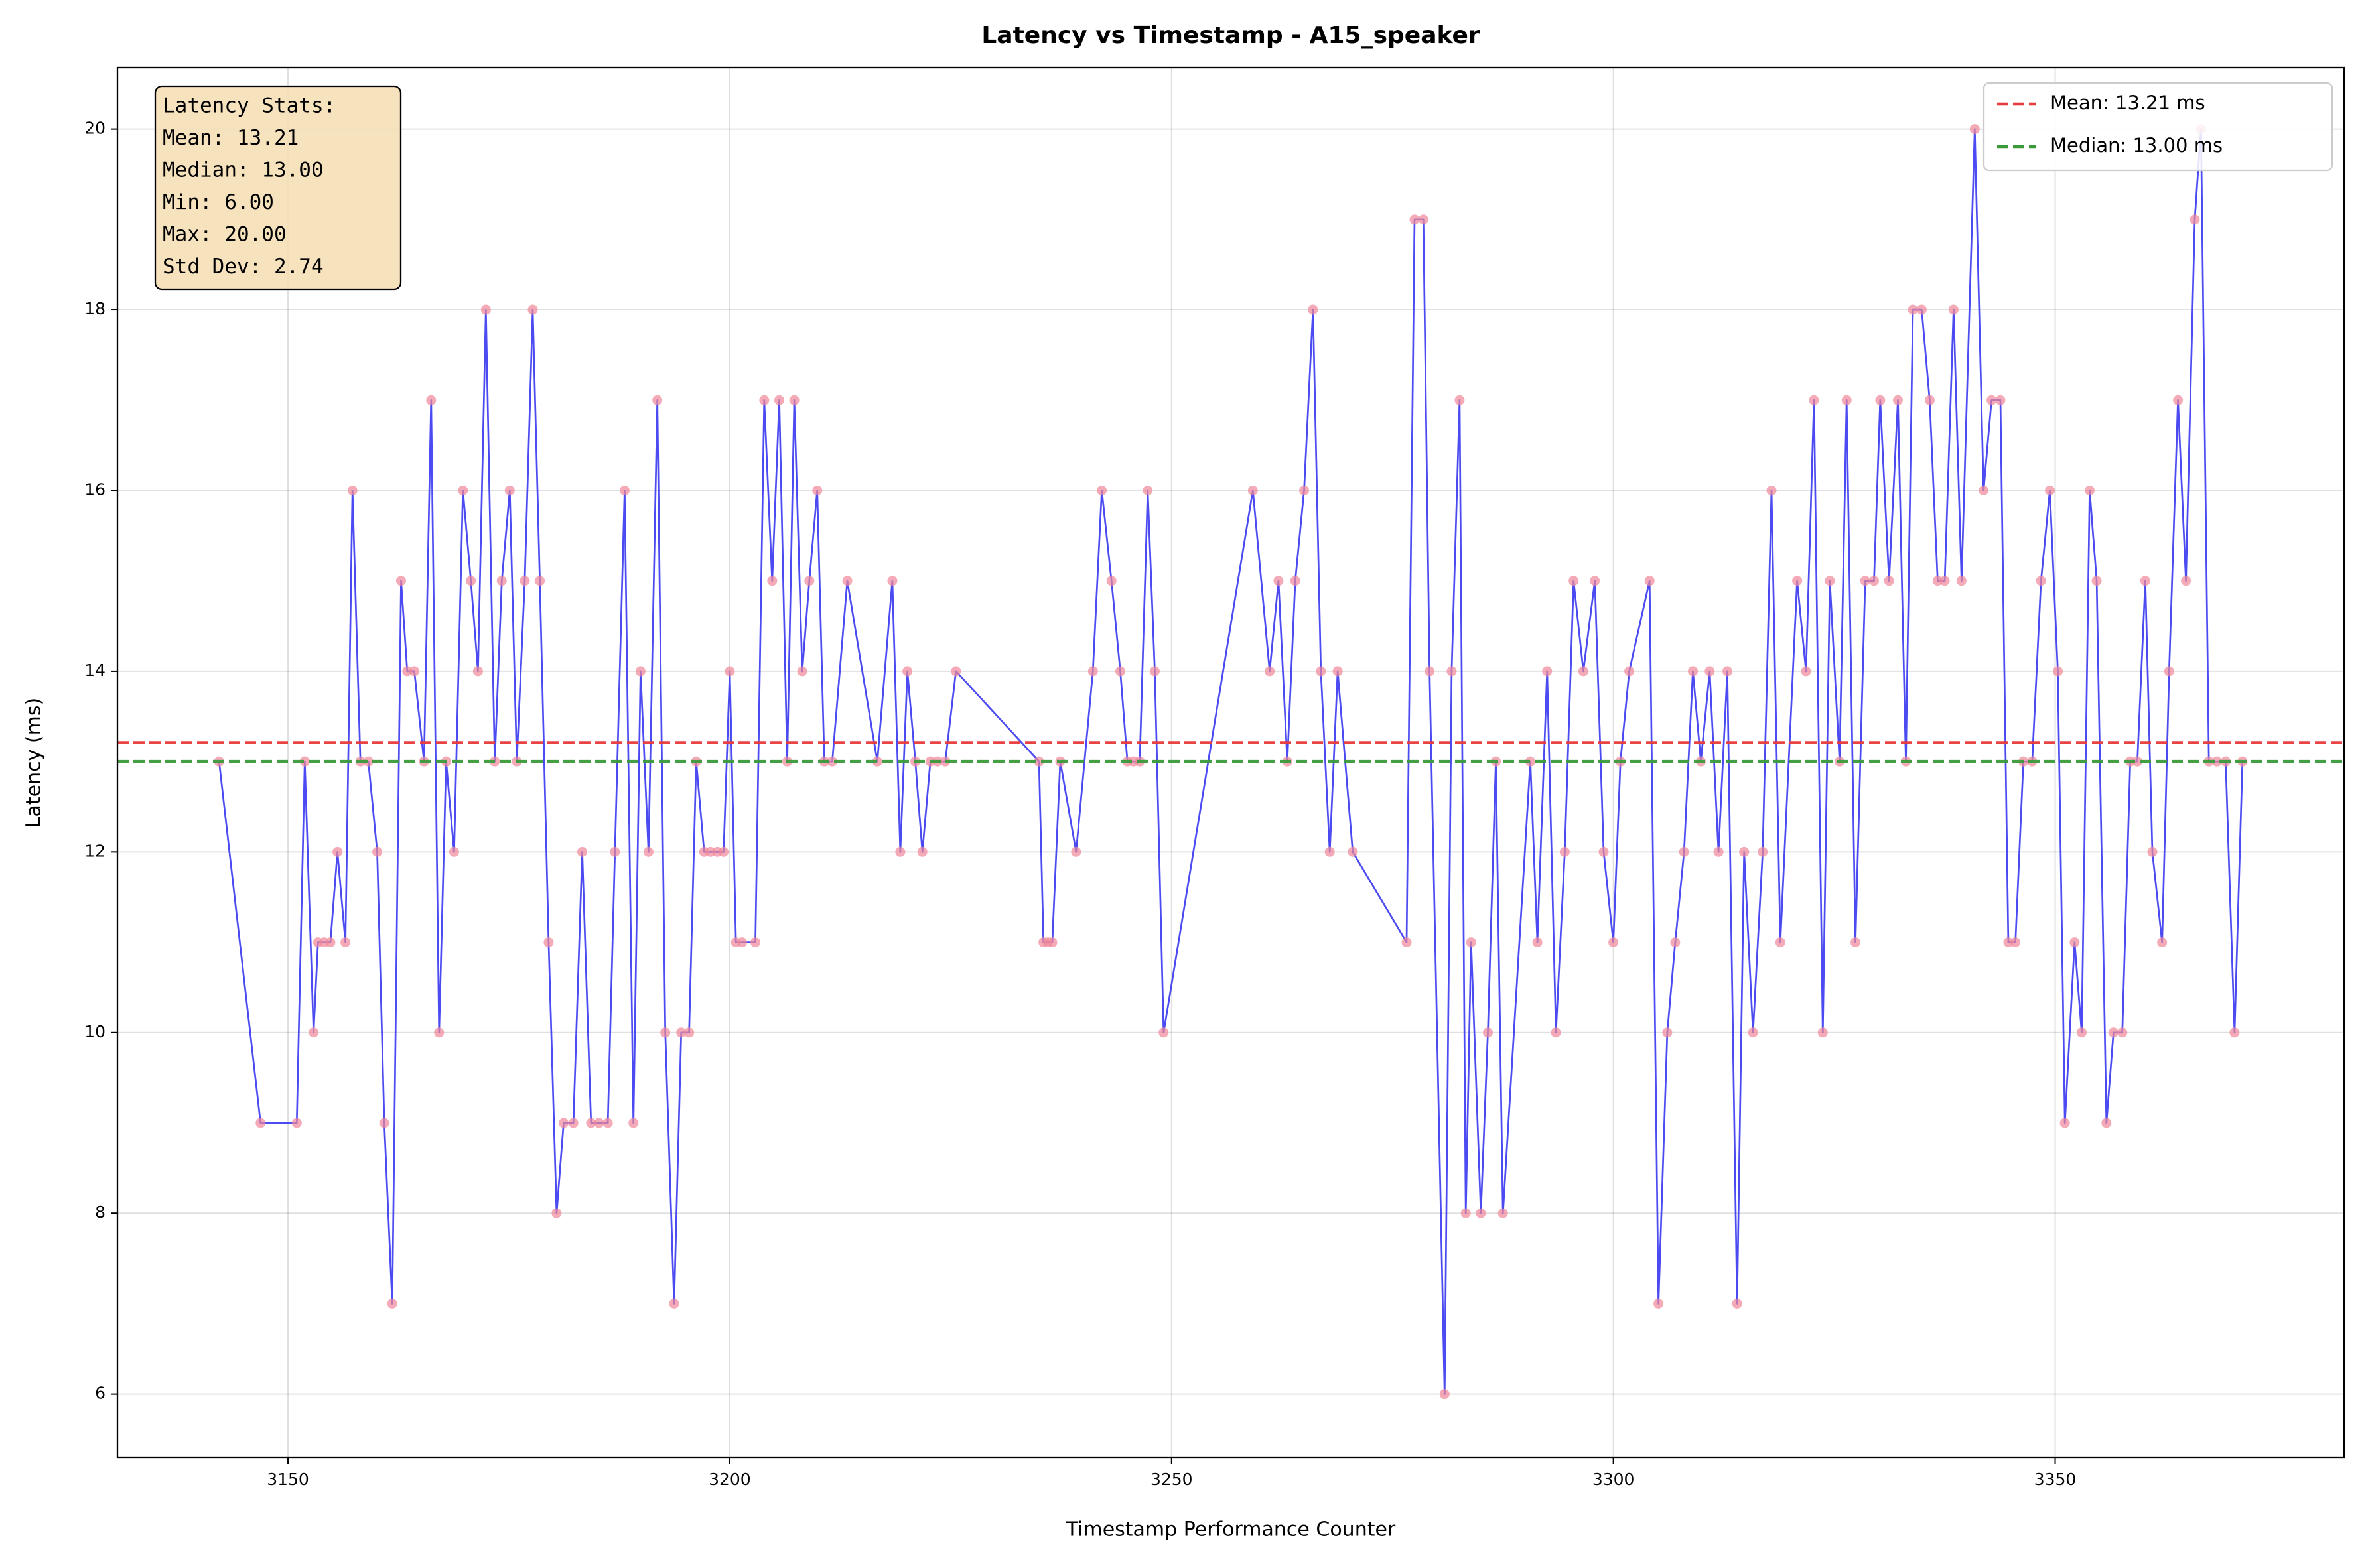  What do you see at coordinates (225, 235) in the screenshot?
I see `stats-line: Max: 20.00` at bounding box center [225, 235].